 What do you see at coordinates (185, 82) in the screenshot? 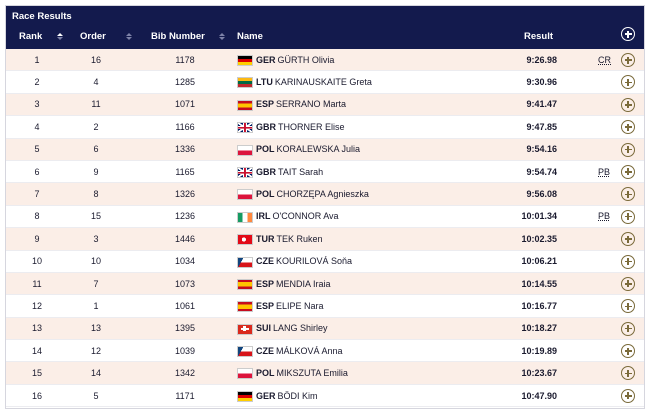
I see `bib-cell: 1285` at bounding box center [185, 82].